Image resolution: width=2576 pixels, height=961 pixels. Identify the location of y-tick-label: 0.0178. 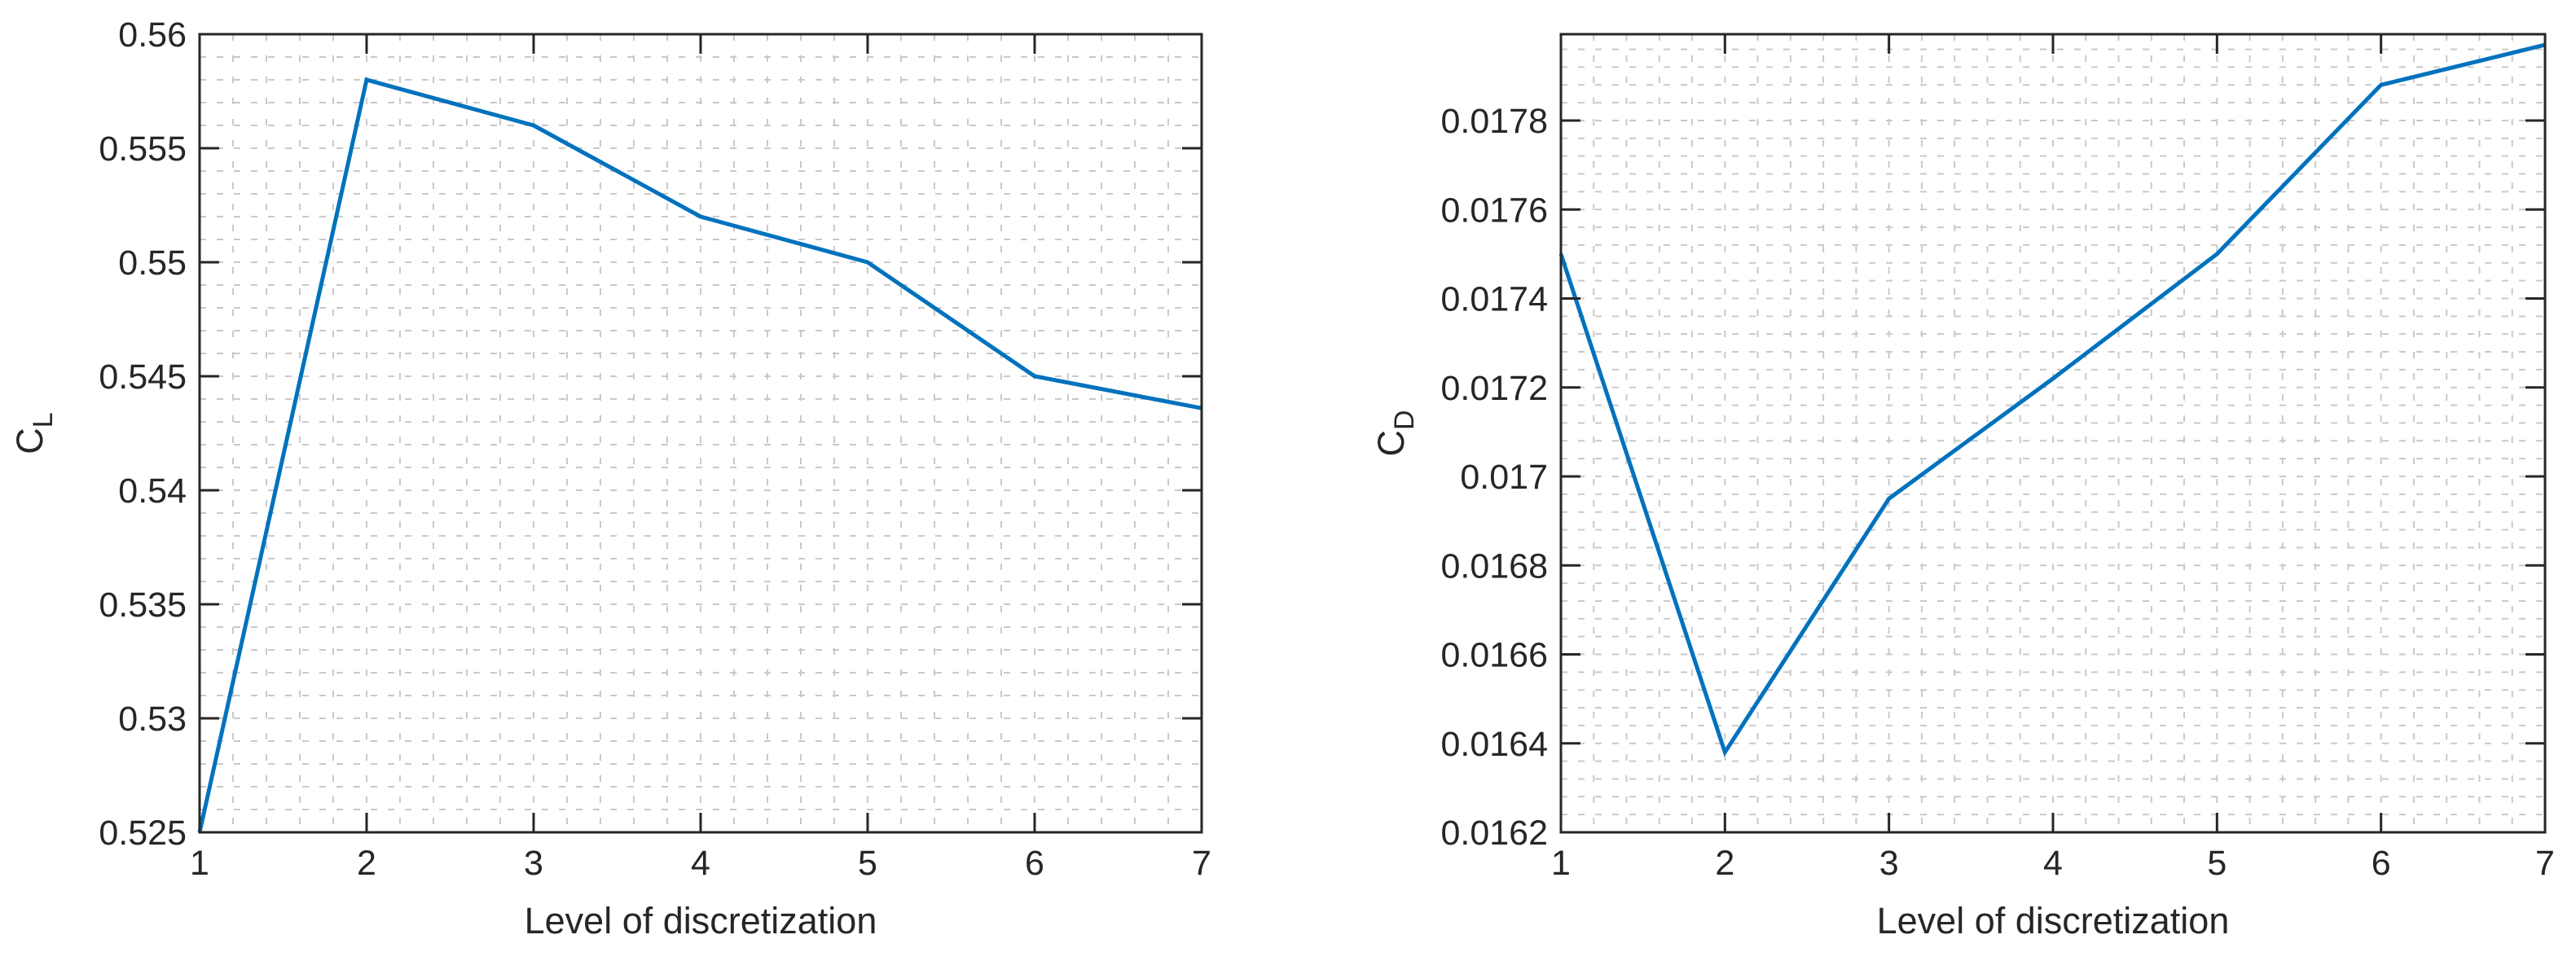
(1494, 121).